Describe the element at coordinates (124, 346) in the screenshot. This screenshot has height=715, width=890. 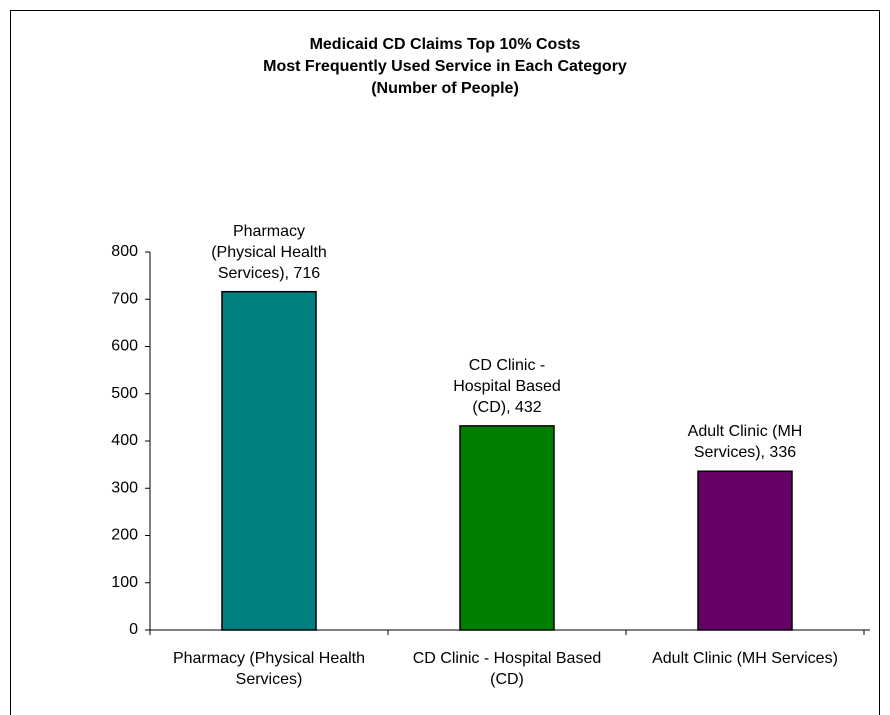
I see `y-tick-label: 600` at that location.